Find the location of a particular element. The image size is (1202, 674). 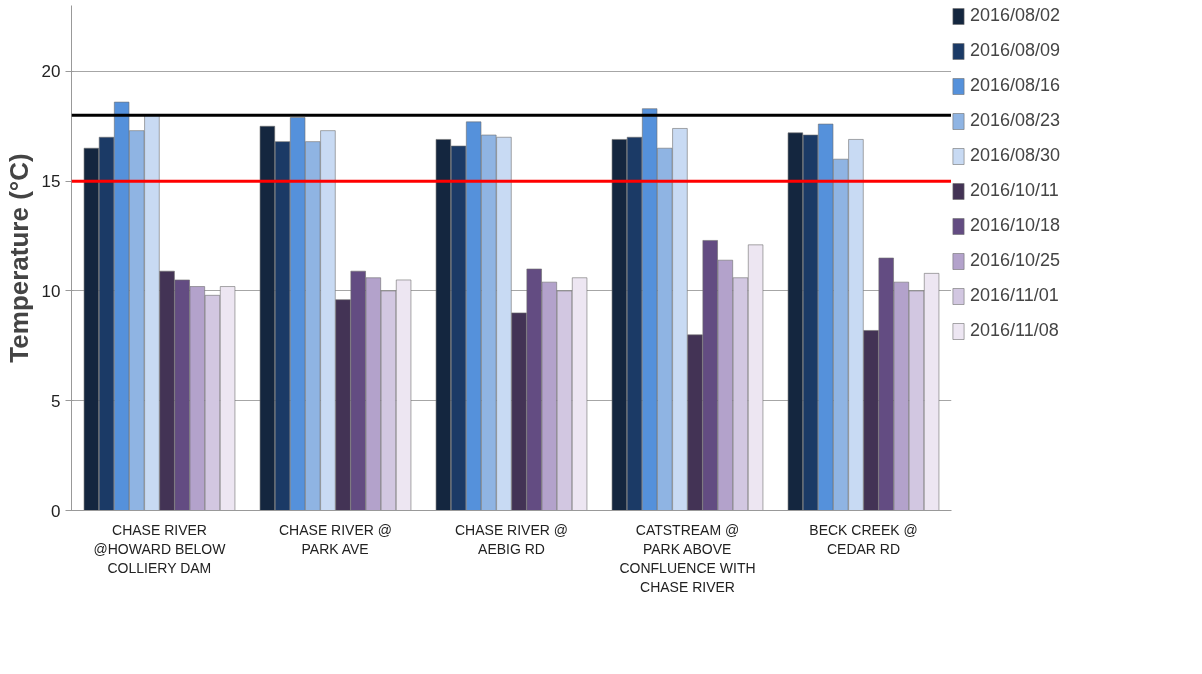

legend-label: 2016/08/23 is located at coordinates (1015, 120).